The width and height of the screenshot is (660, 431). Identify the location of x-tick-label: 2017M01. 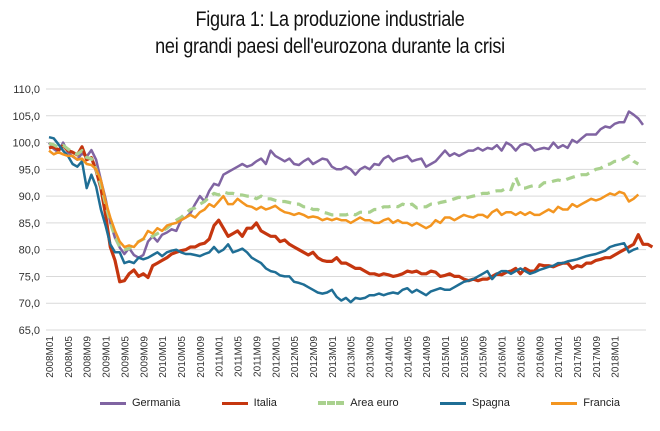
(559, 357).